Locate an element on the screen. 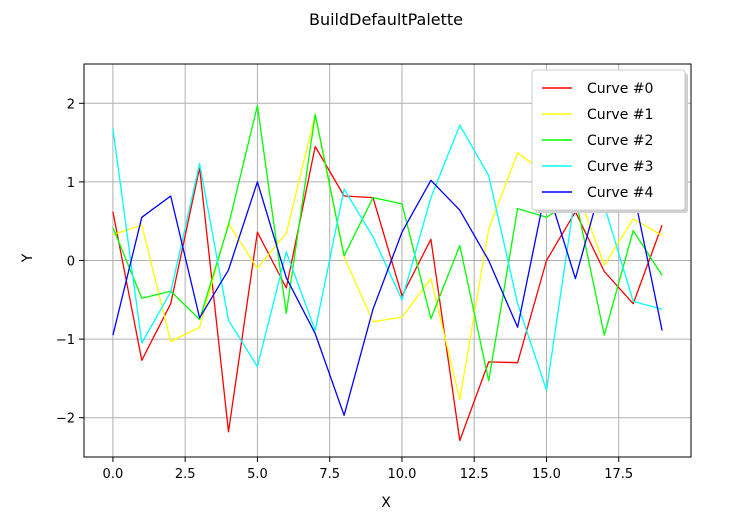 Image resolution: width=729 pixels, height=520 pixels. y-tick-label: 1 is located at coordinates (71, 183).